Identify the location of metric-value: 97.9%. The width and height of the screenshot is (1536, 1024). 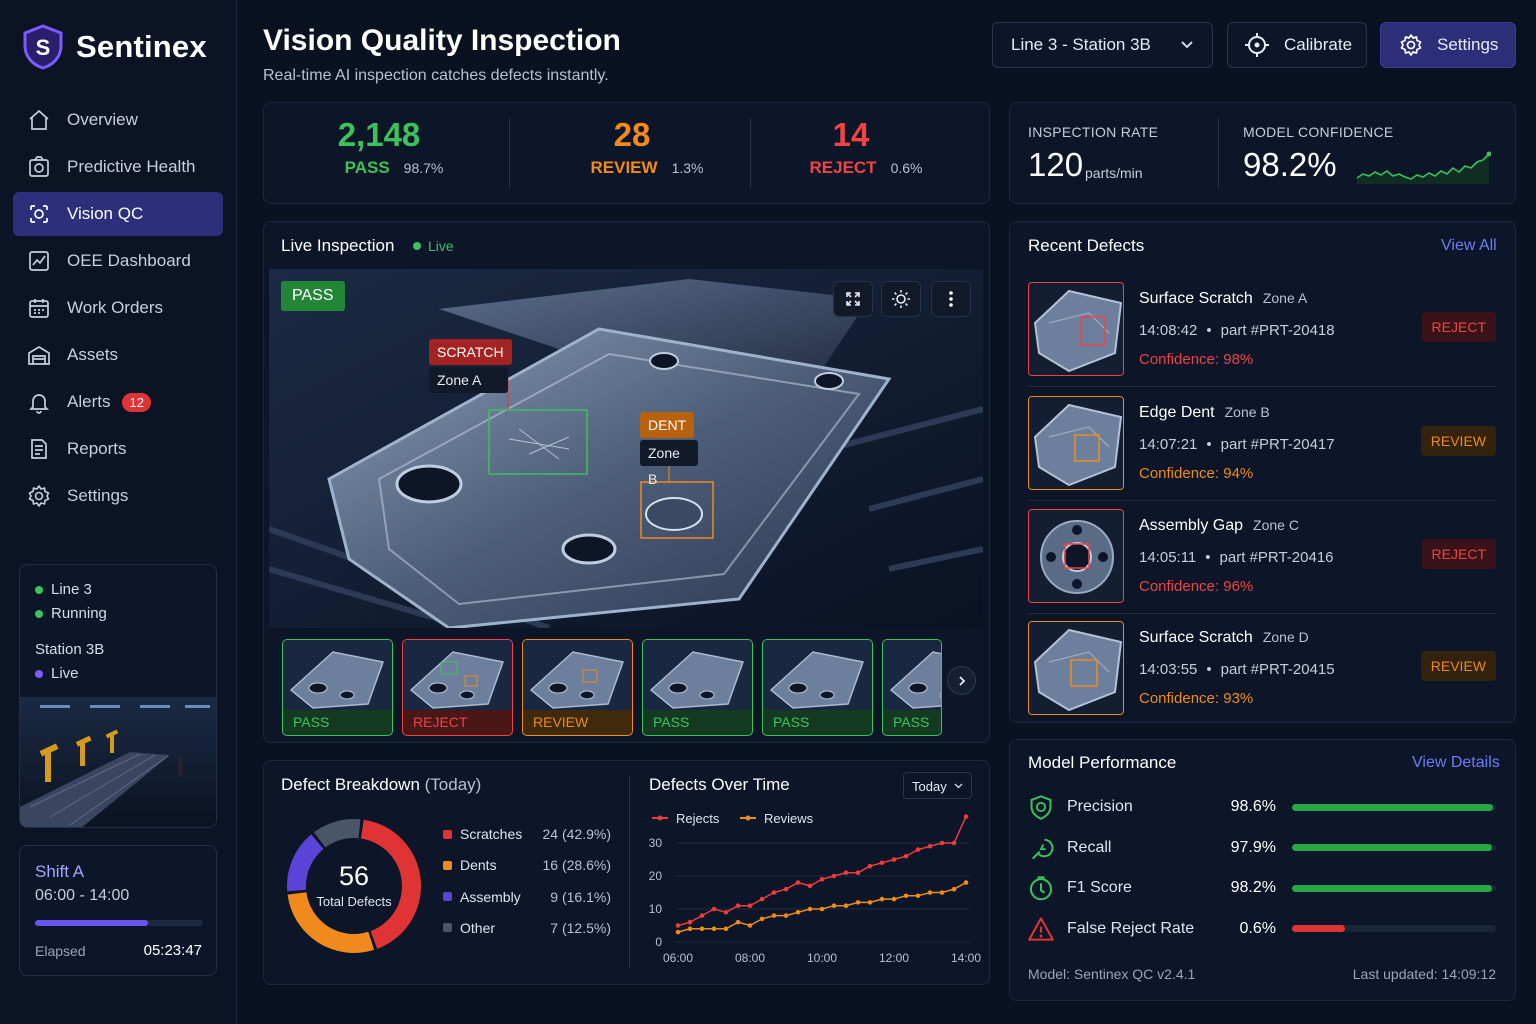
(1253, 847).